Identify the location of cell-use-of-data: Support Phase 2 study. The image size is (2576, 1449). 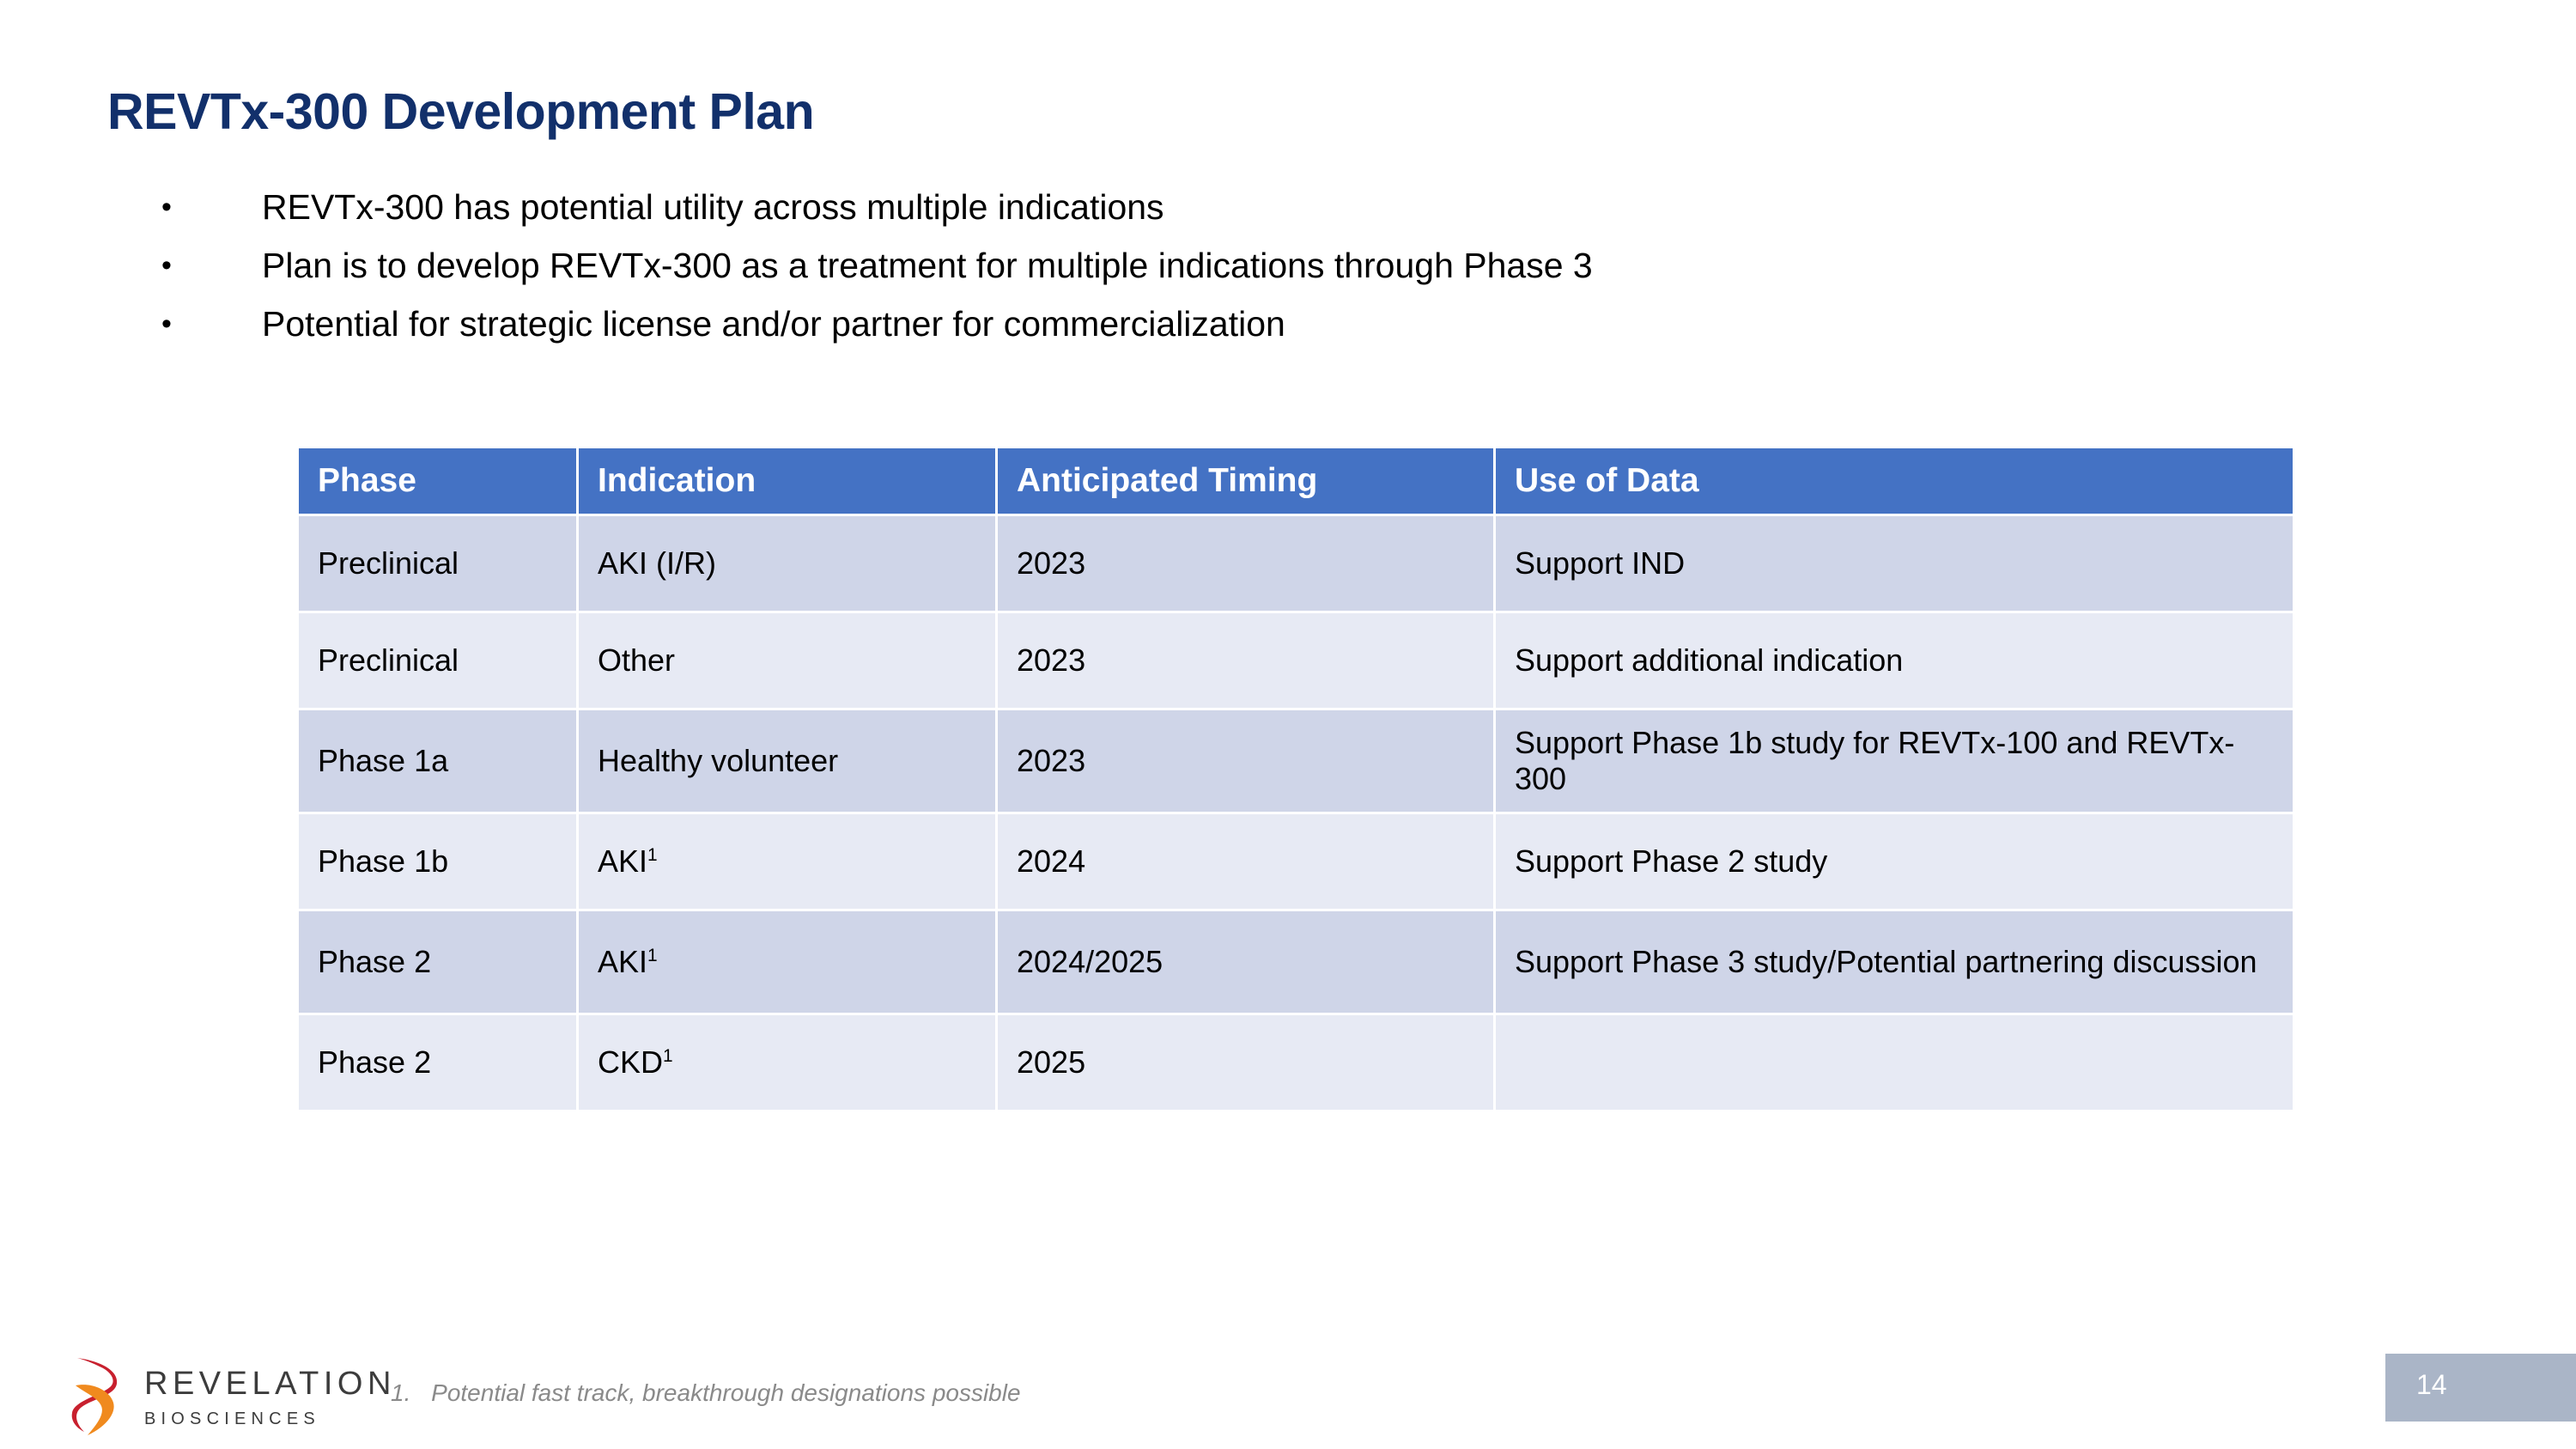
(1894, 861).